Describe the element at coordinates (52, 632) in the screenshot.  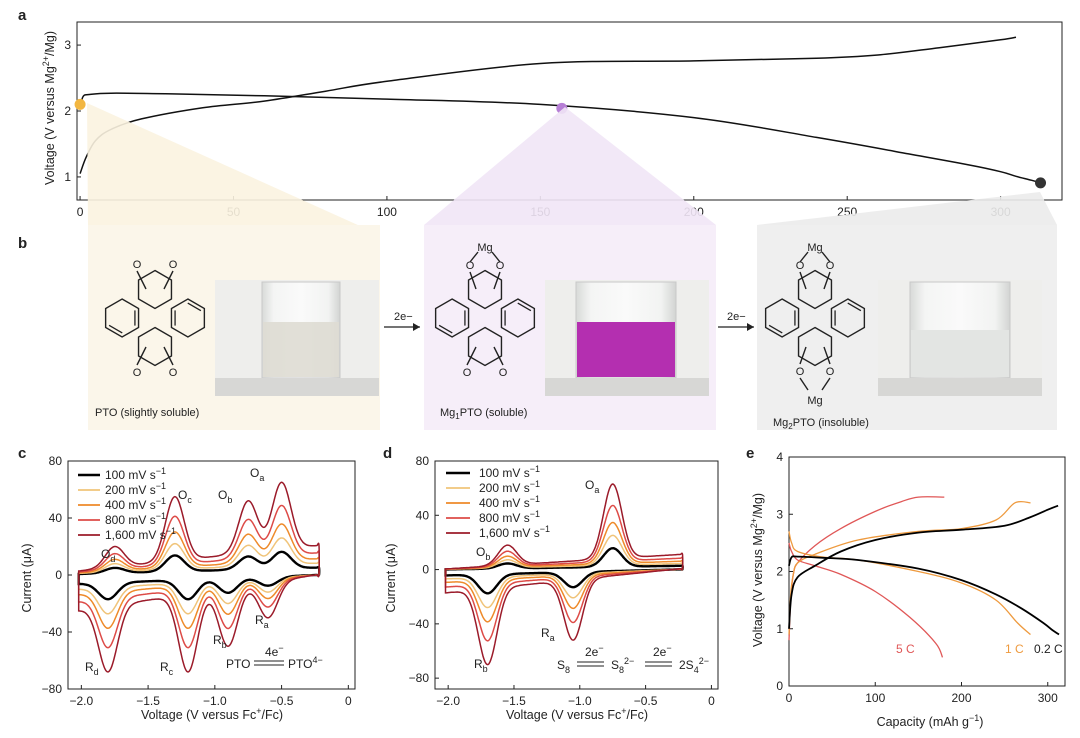
I see `panel-c-ytick-label: −40` at that location.